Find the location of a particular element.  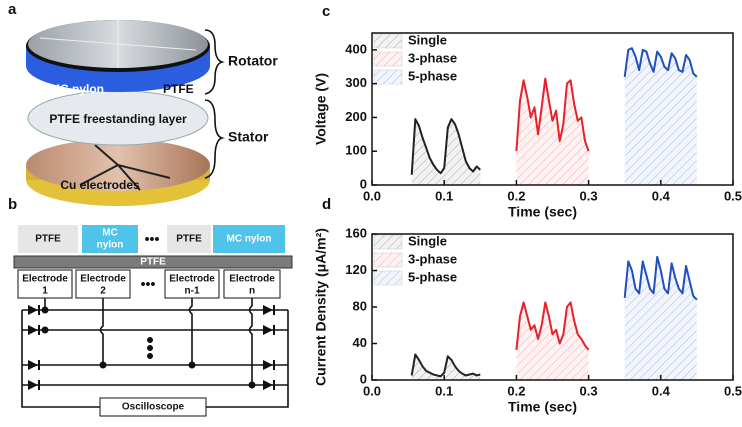

label: n-1 is located at coordinates (192, 291).